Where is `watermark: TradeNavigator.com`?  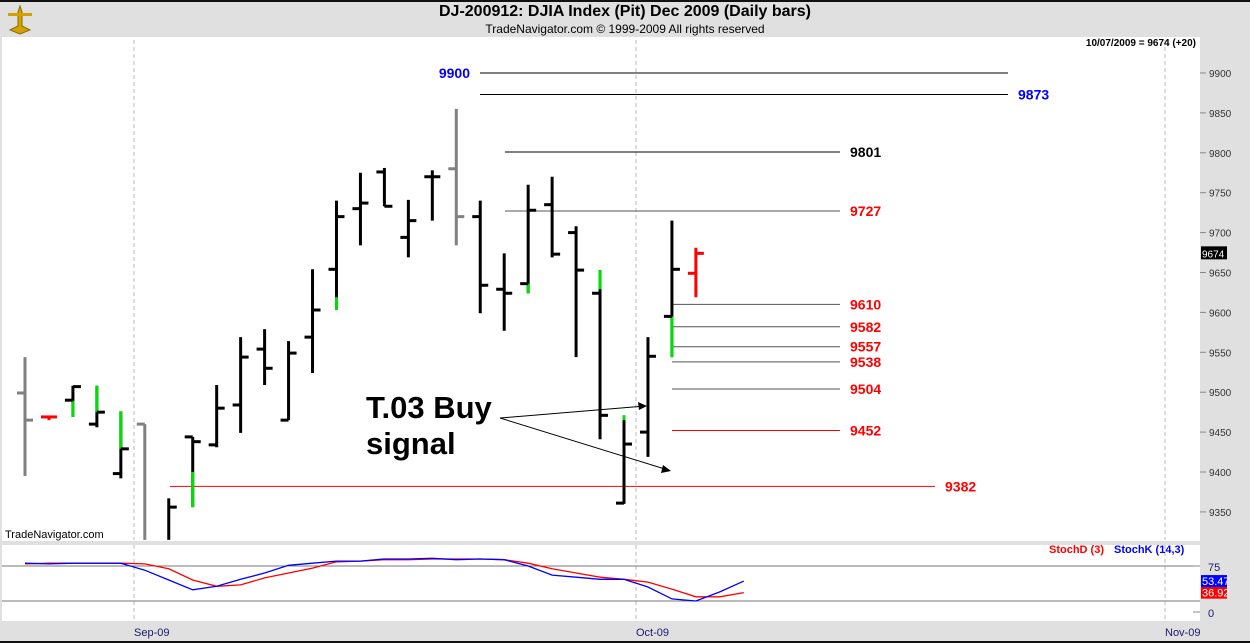
watermark: TradeNavigator.com is located at coordinates (54, 535).